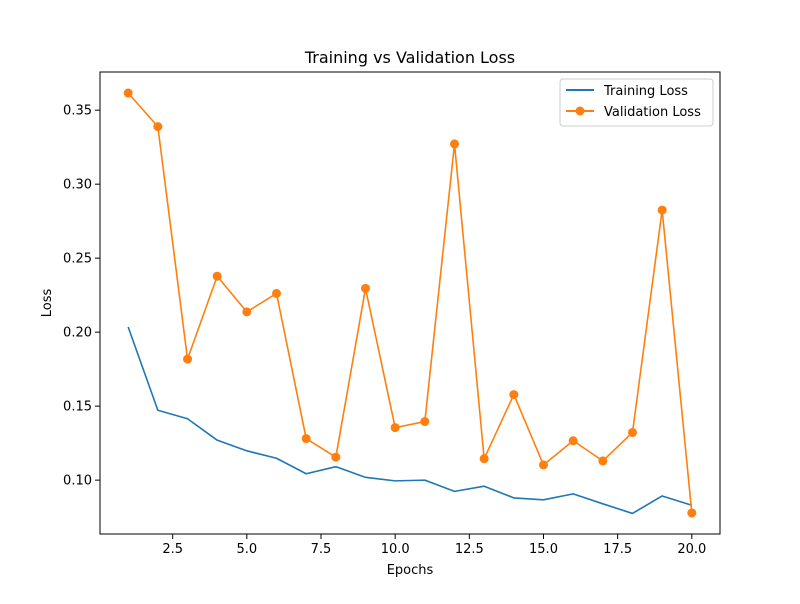 Image resolution: width=800 pixels, height=604 pixels. Describe the element at coordinates (434, 545) in the screenshot. I see `x-axis: 2.5 5.0 7.5 10.0 12.5 15.0 17.5 20.0` at that location.